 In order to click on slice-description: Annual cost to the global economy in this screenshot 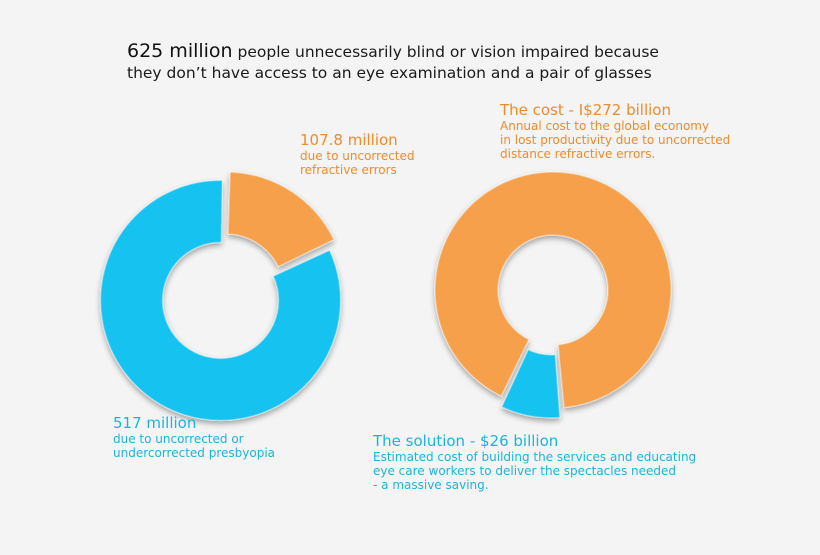, I will do `click(604, 126)`.